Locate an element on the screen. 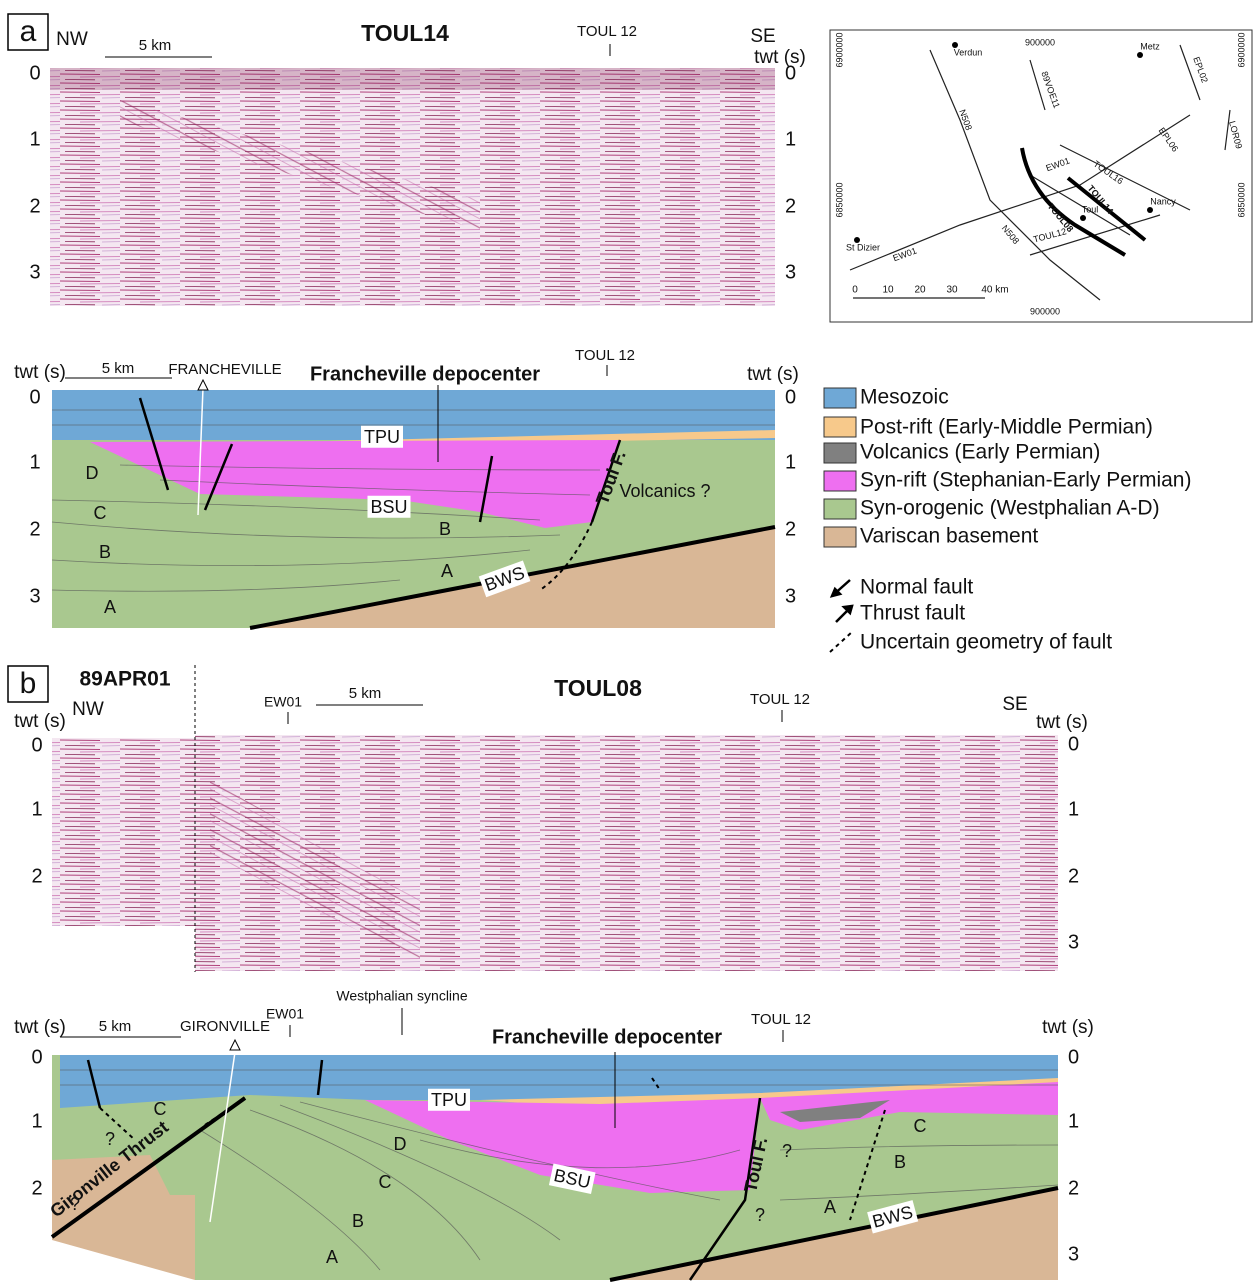  section-title: Francheville depocenter is located at coordinates (607, 1037).